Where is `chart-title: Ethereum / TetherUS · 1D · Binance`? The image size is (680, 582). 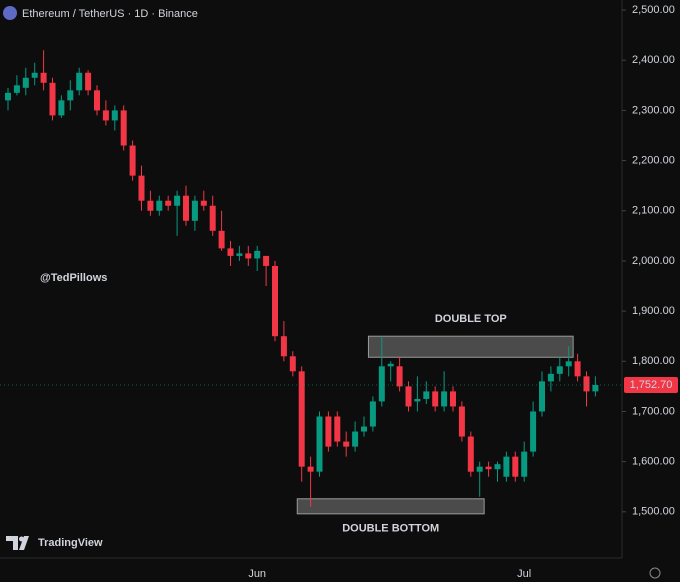
chart-title: Ethereum / TetherUS · 1D · Binance is located at coordinates (110, 14).